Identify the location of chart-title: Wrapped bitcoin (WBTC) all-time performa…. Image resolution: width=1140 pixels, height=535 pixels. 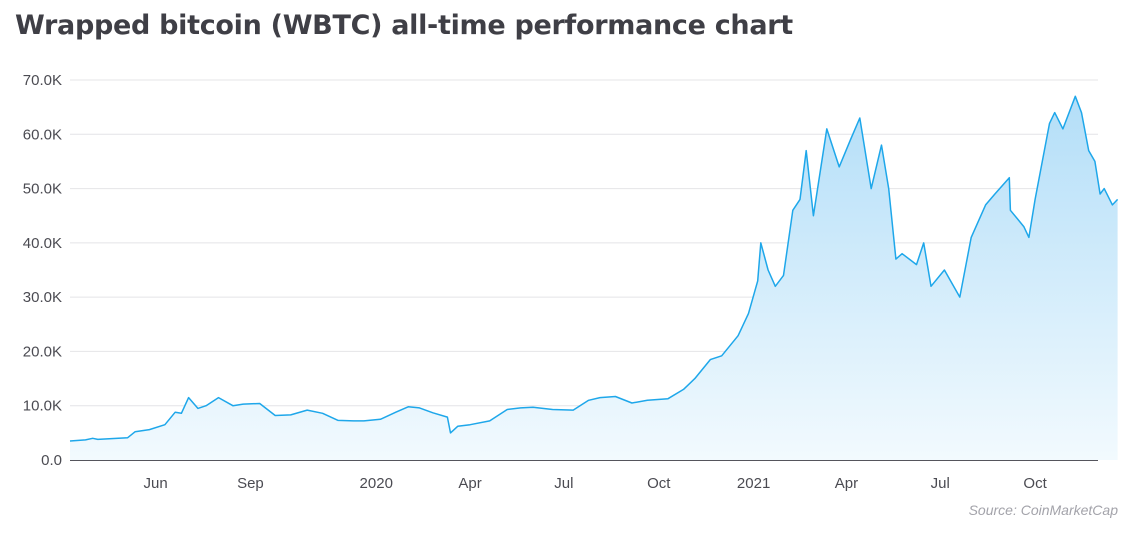
(404, 25).